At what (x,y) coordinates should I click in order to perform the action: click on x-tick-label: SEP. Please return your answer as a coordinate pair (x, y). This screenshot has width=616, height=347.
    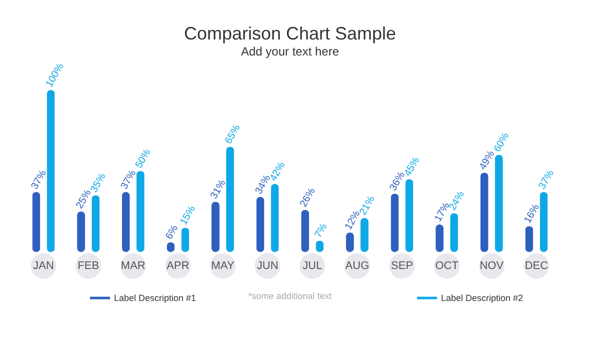
    Looking at the image, I should click on (402, 266).